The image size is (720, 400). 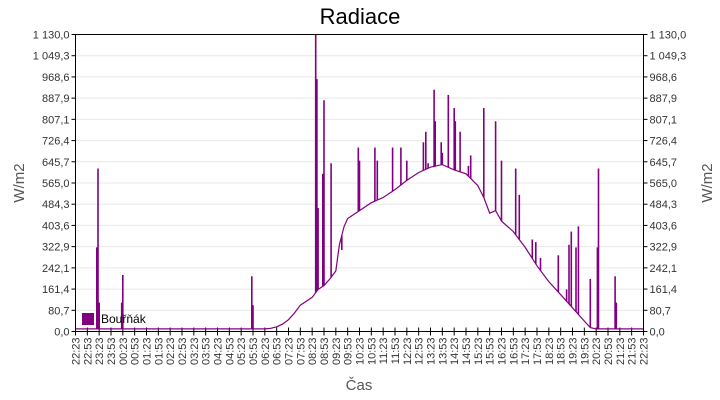 I want to click on chart-title: Radiace, so click(x=360, y=16).